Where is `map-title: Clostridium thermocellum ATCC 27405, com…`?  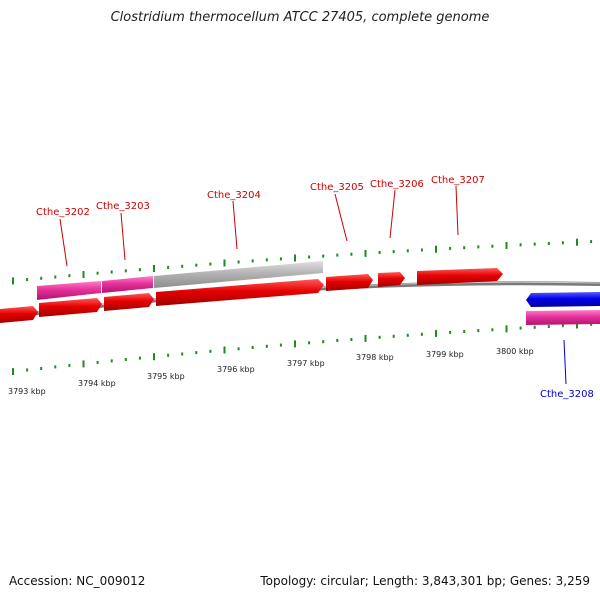
map-title: Clostridium thermocellum ATCC 27405, com… is located at coordinates (300, 17).